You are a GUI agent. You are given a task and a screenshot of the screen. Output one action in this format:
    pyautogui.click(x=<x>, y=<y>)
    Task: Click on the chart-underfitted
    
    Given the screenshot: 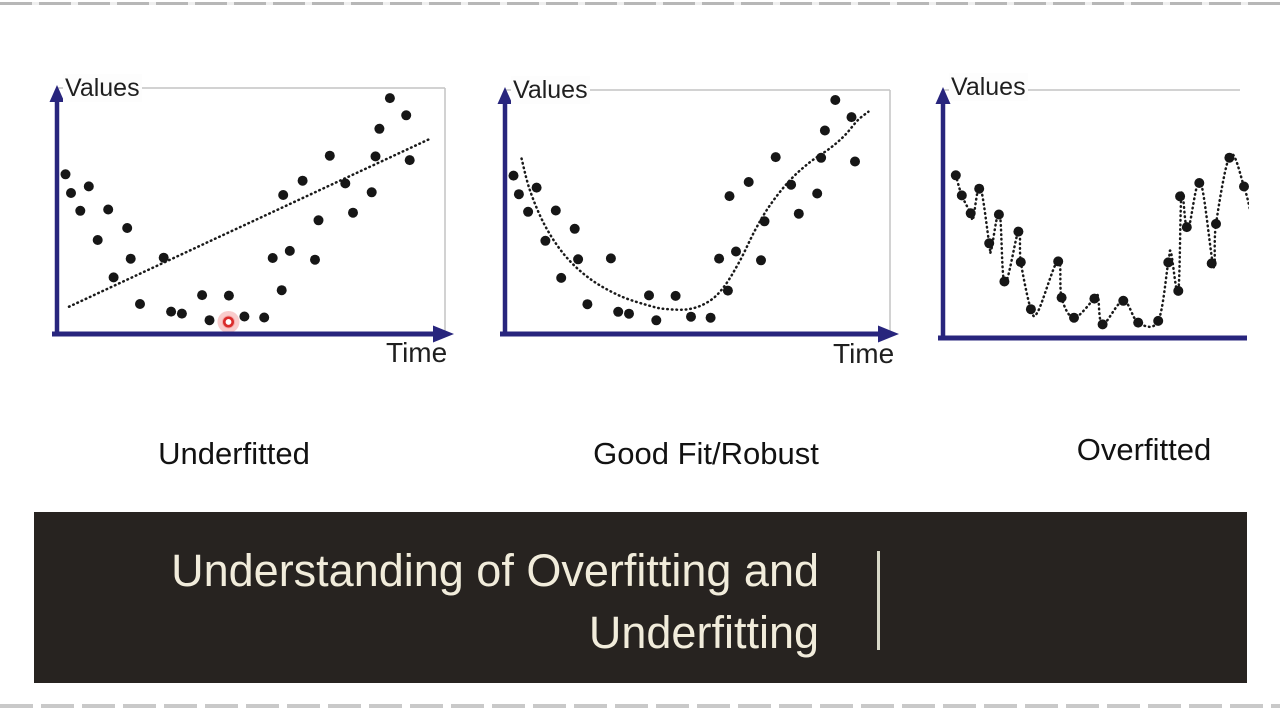 What is the action you would take?
    pyautogui.click(x=251, y=214)
    